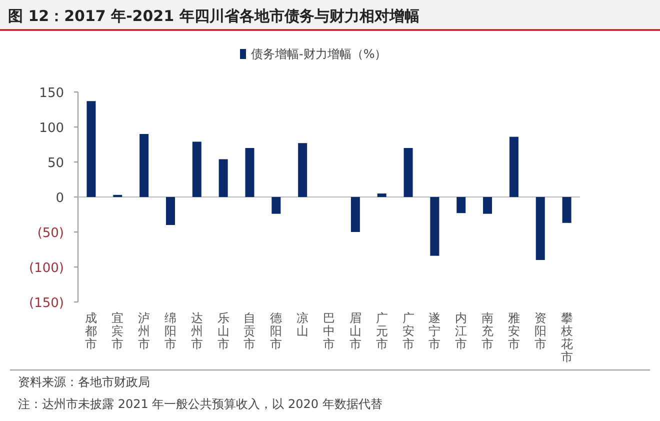 The image size is (660, 421). Describe the element at coordinates (84, 382) in the screenshot. I see `text: 资料来源：各地市财政局` at that location.